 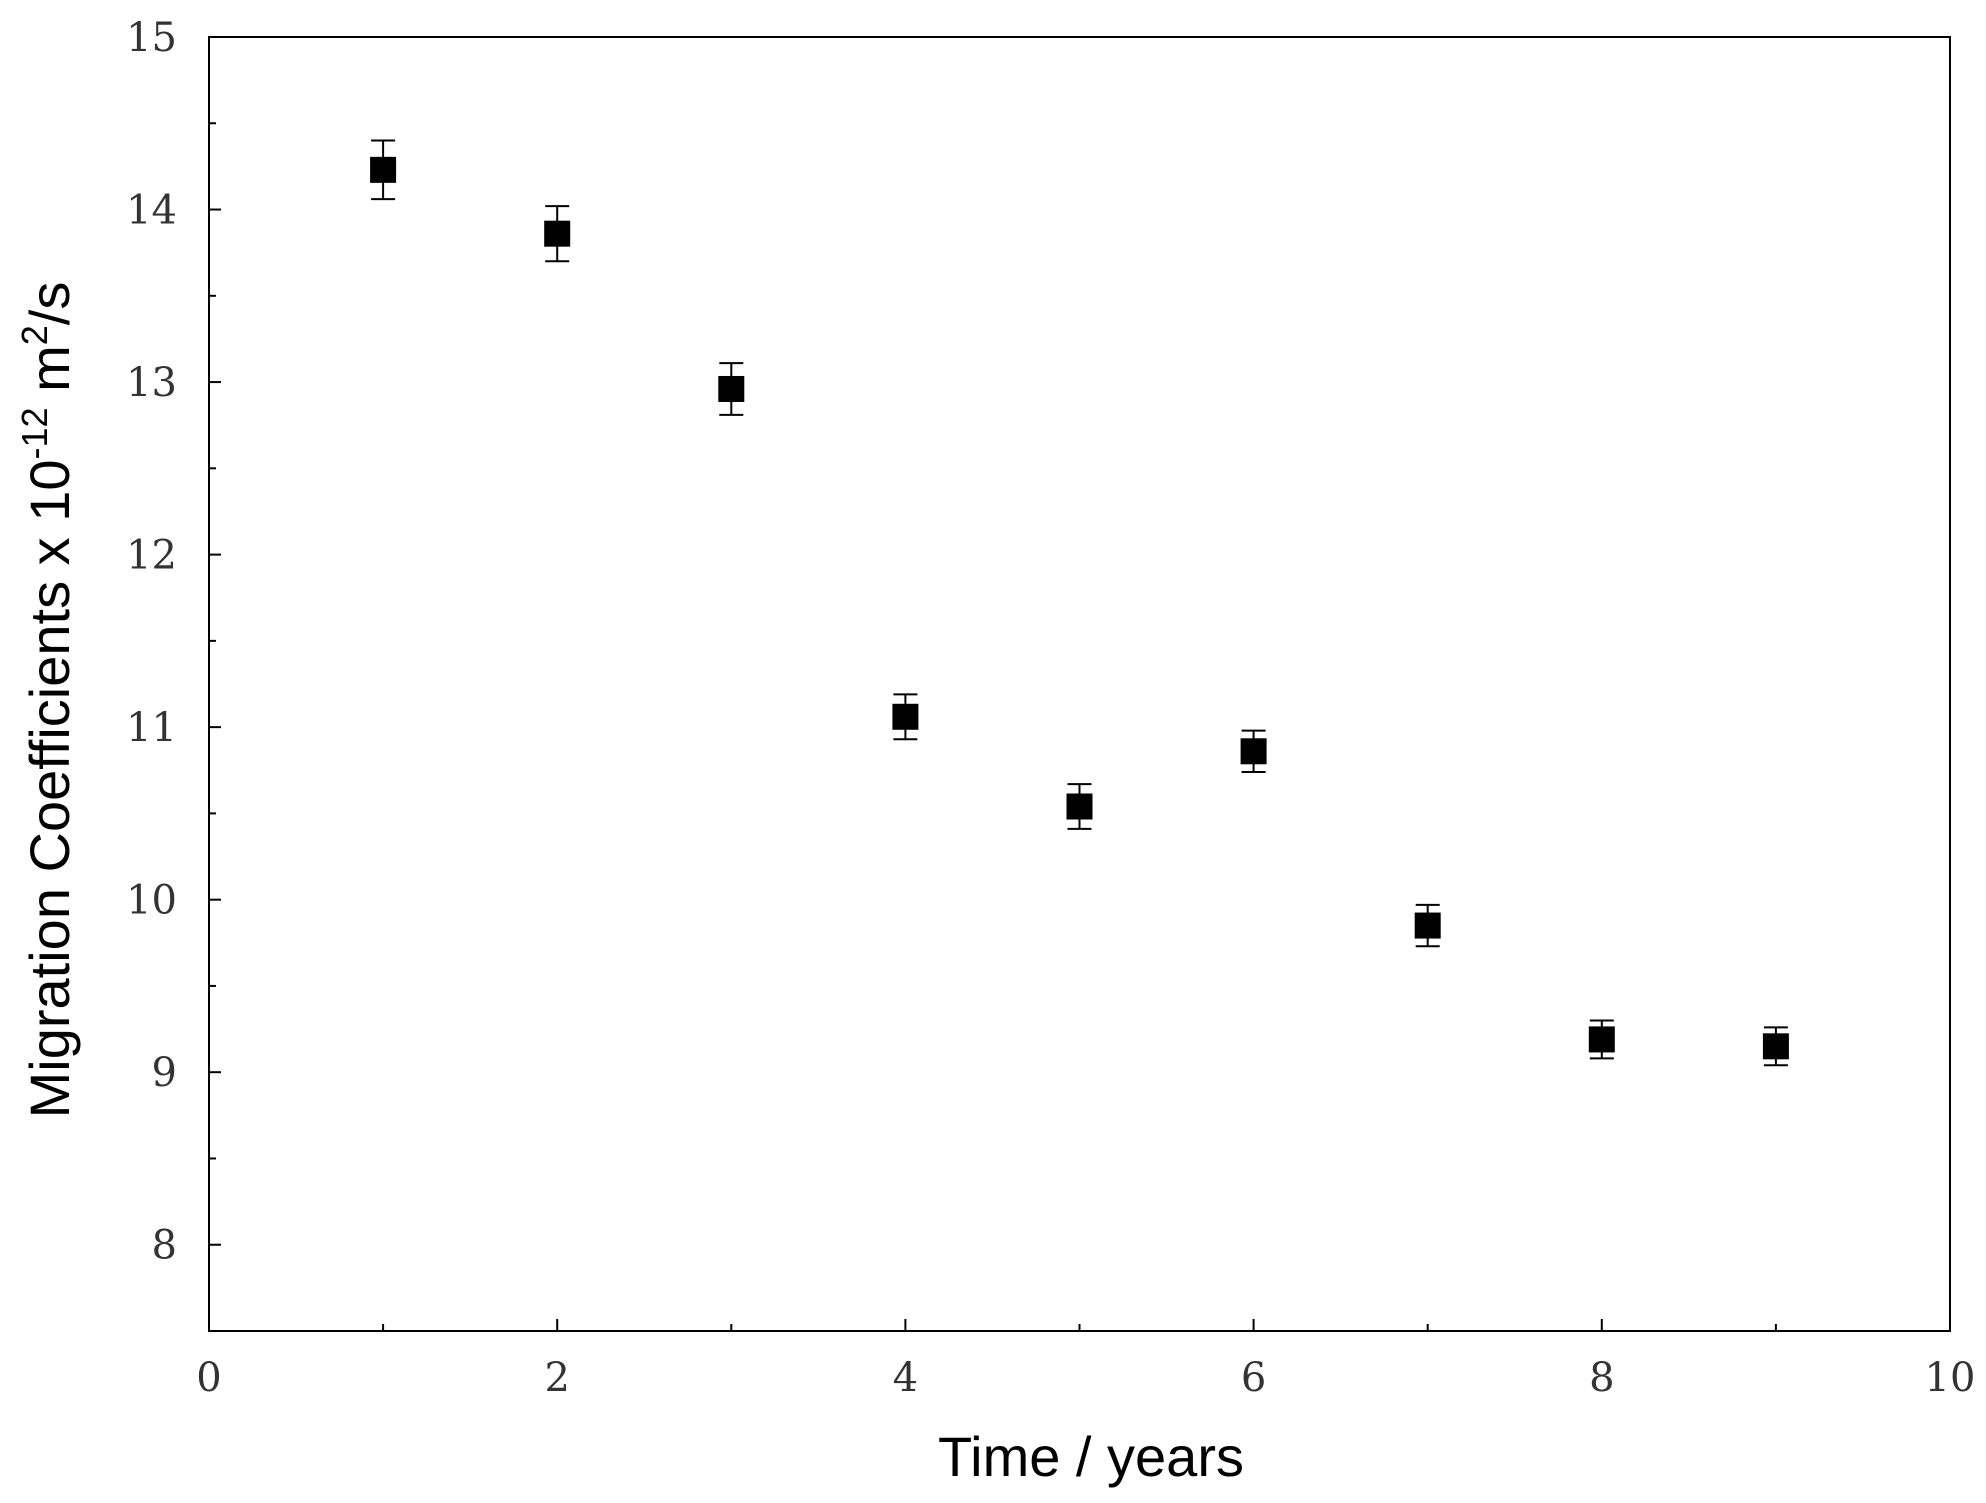 What do you see at coordinates (151, 556) in the screenshot?
I see `y-tick-label: 12` at bounding box center [151, 556].